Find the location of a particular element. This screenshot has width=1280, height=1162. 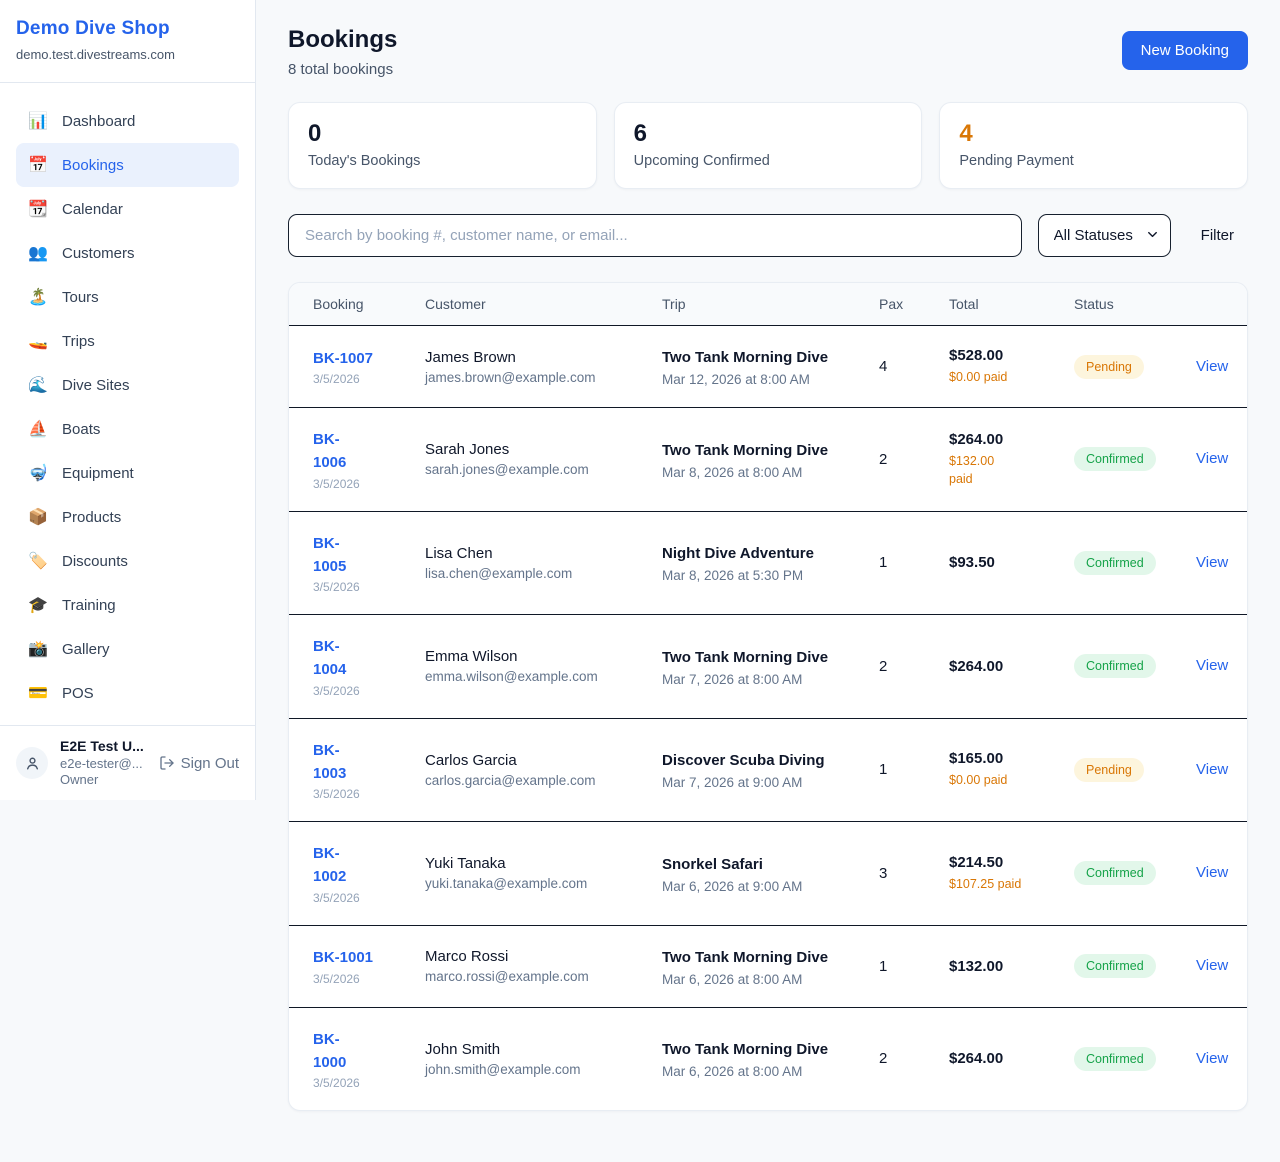

page-subtitle: 8 total bookings is located at coordinates (341, 69).